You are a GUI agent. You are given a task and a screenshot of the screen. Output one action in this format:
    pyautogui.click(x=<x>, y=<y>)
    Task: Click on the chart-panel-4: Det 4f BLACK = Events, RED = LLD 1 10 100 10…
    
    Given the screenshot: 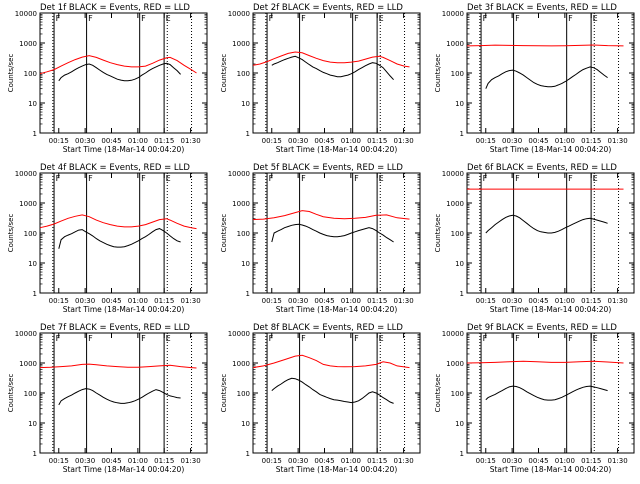 What is the action you would take?
    pyautogui.click(x=107, y=238)
    